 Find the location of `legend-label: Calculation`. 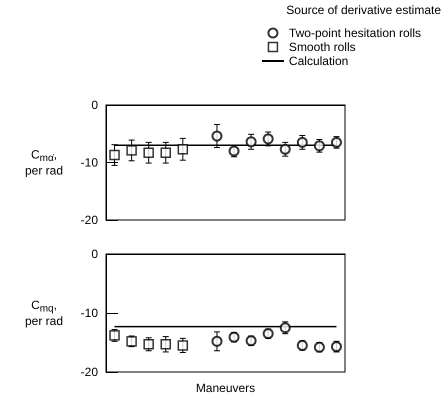

legend-label: Calculation is located at coordinates (318, 61).